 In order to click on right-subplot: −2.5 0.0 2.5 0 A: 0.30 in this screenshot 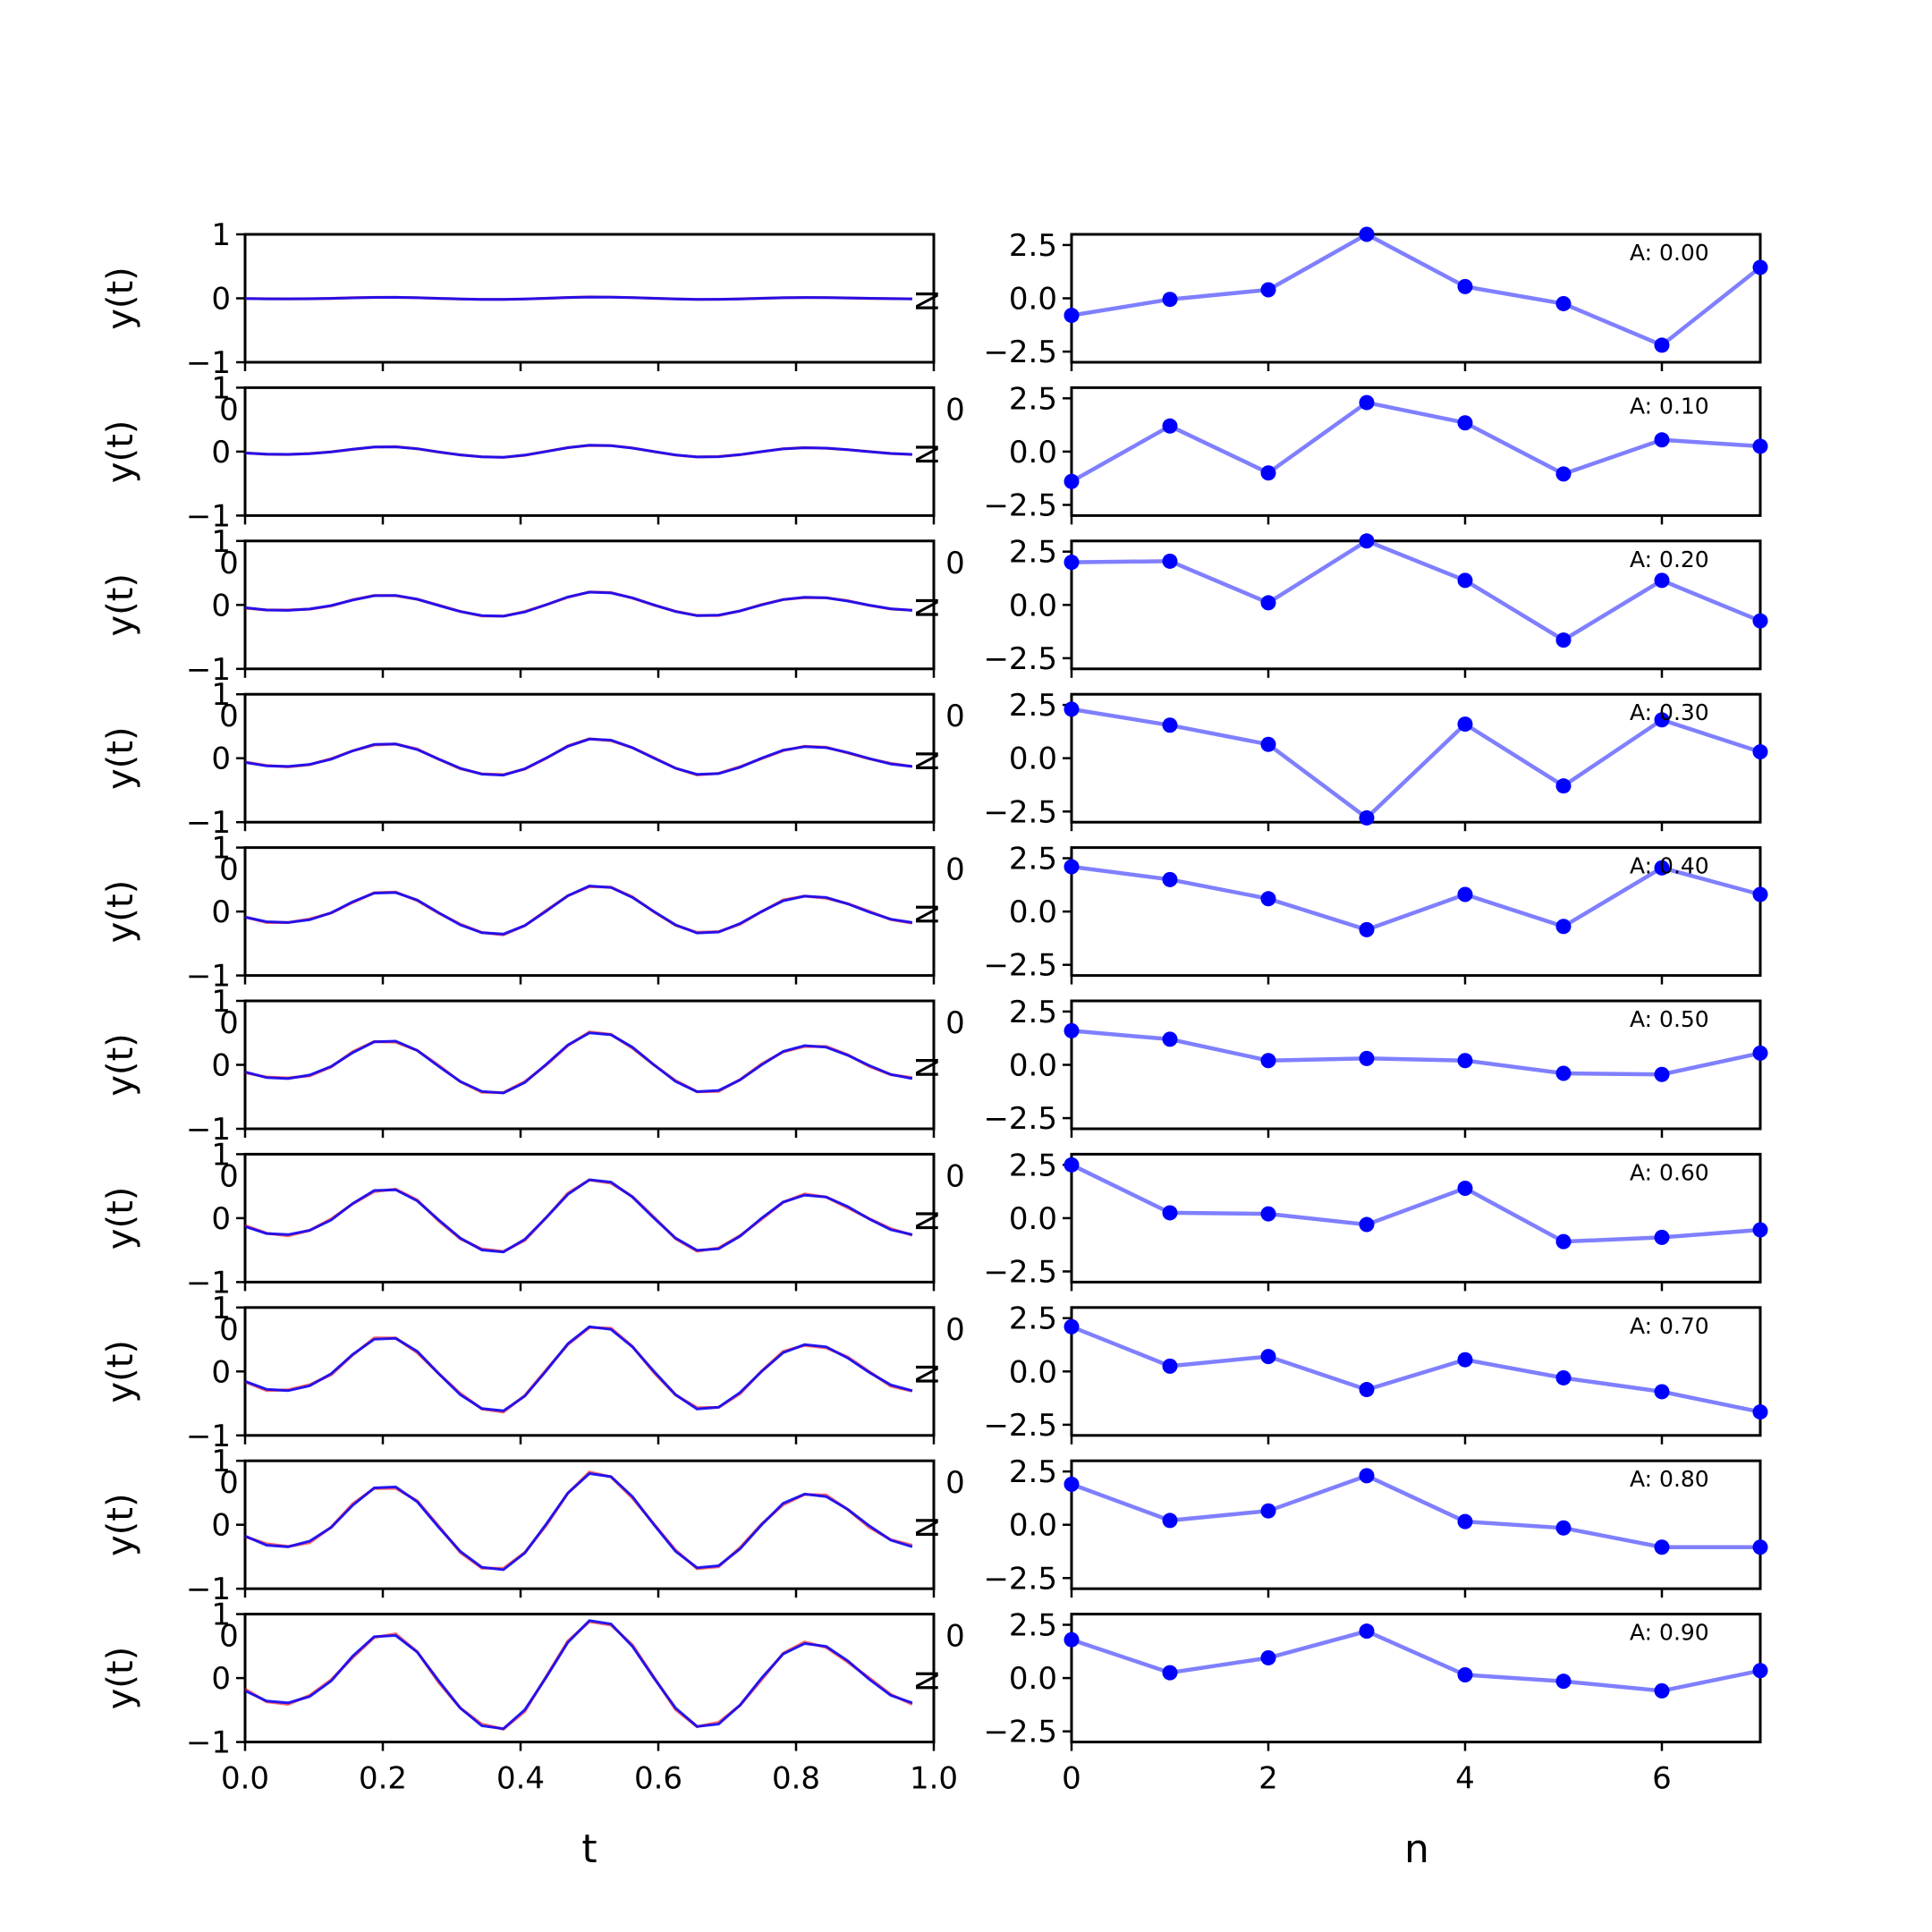, I will do `click(1356, 760)`.